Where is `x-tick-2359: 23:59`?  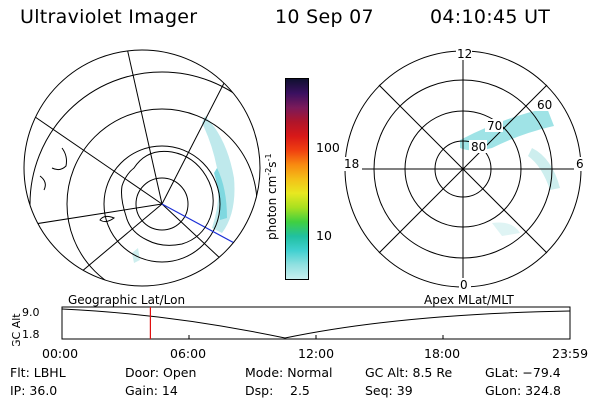
x-tick-2359: 23:59 is located at coordinates (570, 353).